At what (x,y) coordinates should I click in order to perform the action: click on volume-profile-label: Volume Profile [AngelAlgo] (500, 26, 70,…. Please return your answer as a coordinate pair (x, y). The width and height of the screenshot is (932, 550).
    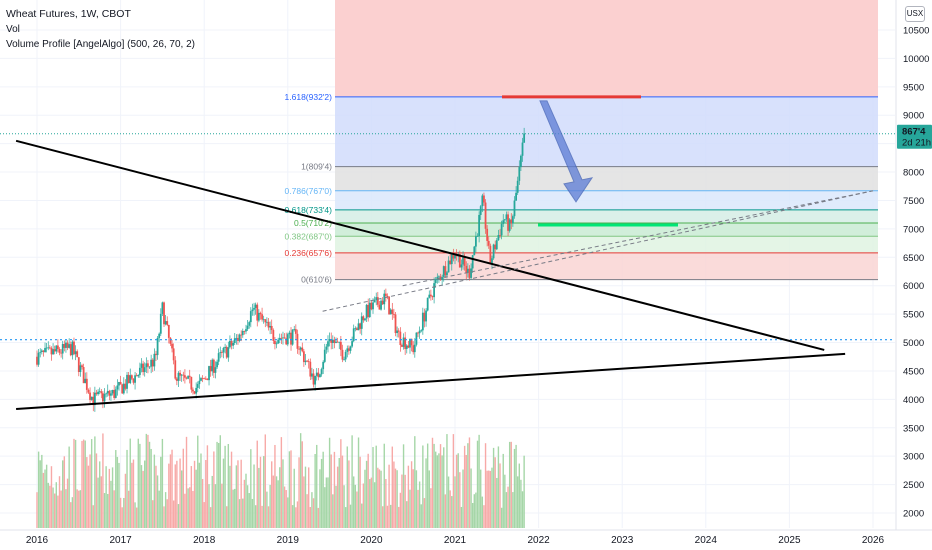
    Looking at the image, I should click on (101, 44).